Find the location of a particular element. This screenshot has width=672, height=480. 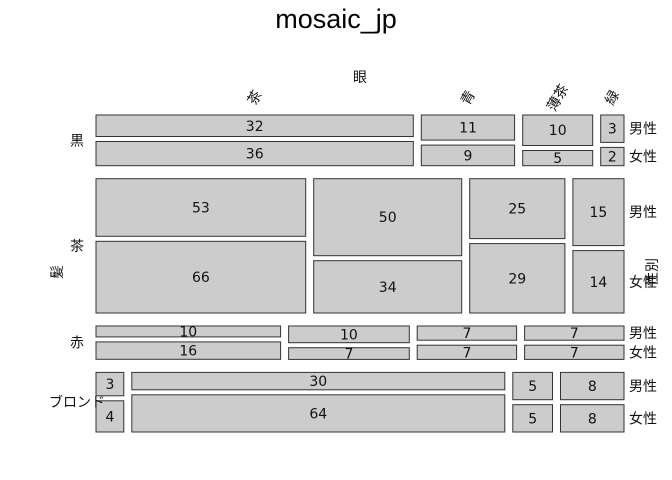

row-variable-label: 髪 is located at coordinates (58, 272).